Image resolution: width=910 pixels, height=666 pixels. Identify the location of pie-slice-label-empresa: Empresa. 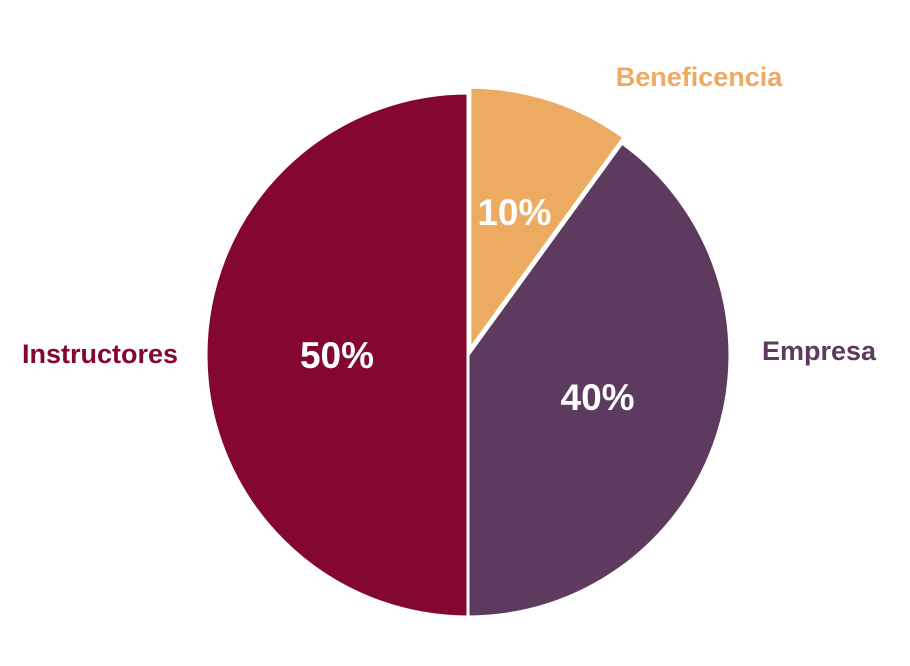
(819, 351).